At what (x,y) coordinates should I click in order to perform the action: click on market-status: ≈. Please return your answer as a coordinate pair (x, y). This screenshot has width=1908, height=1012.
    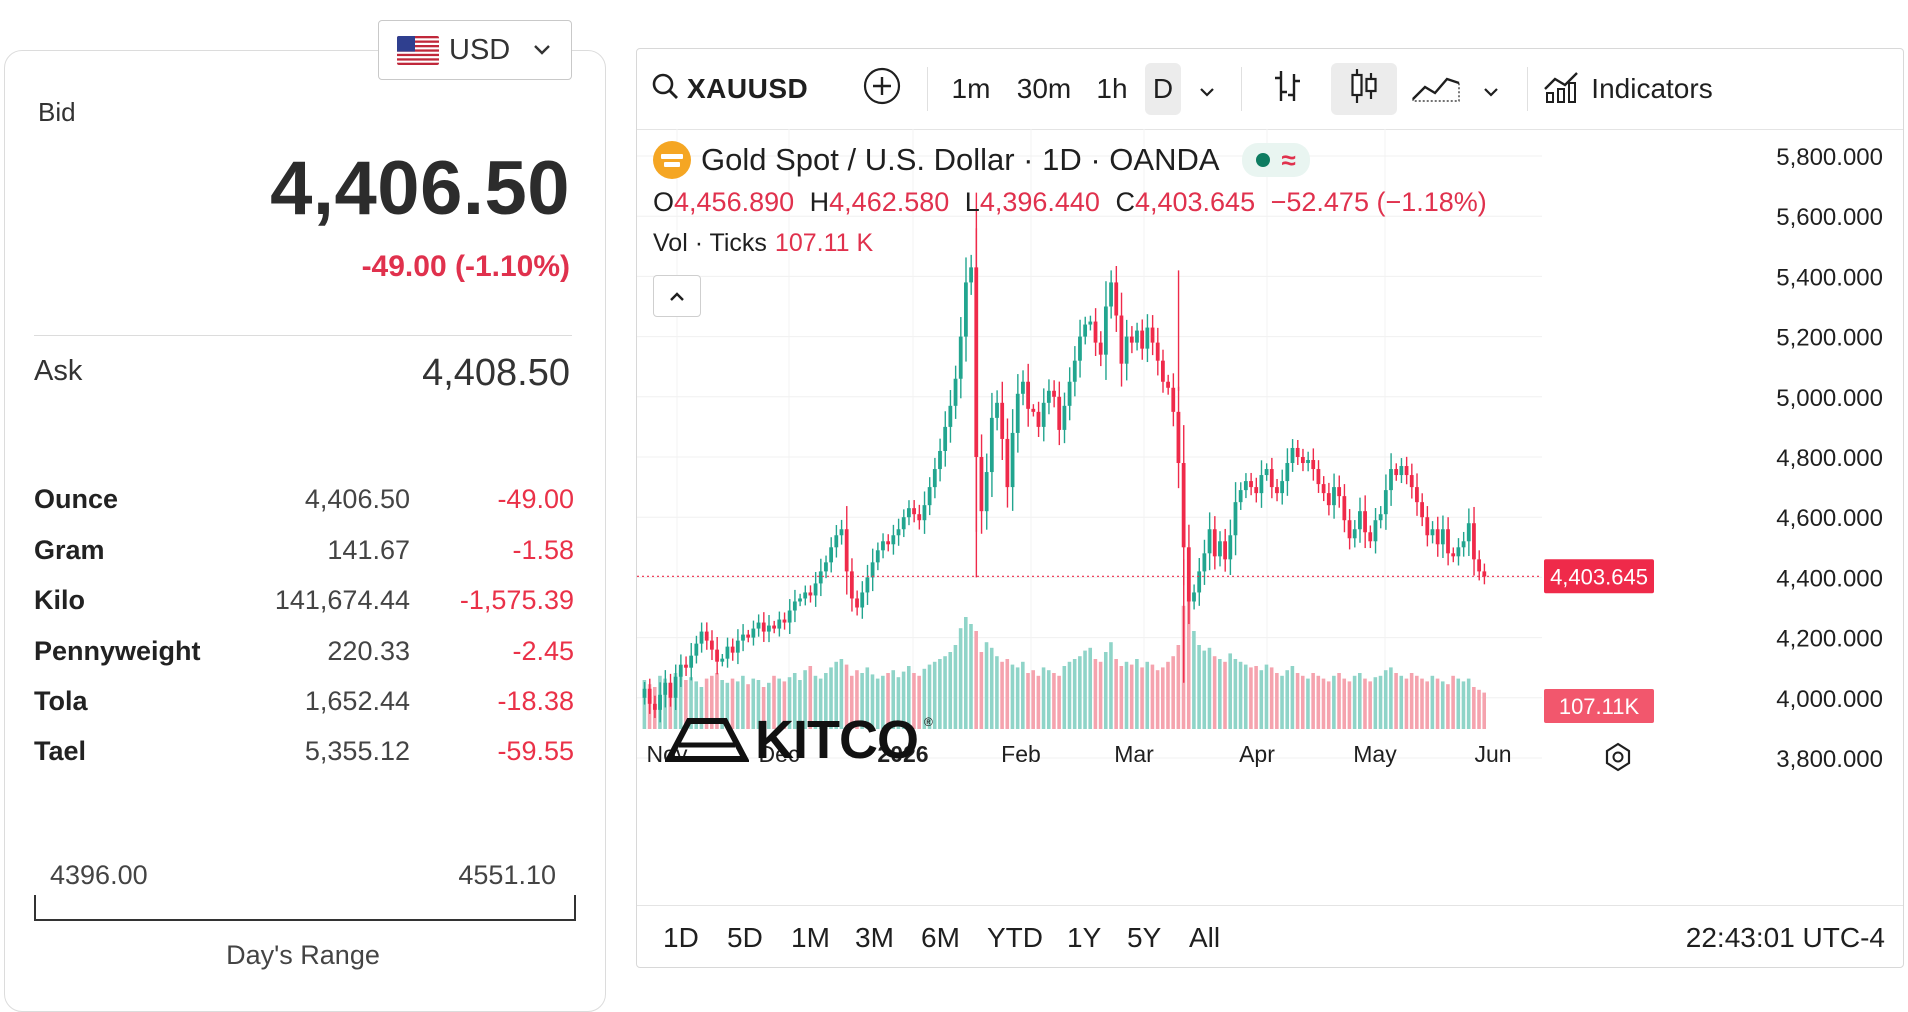
    Looking at the image, I should click on (1275, 160).